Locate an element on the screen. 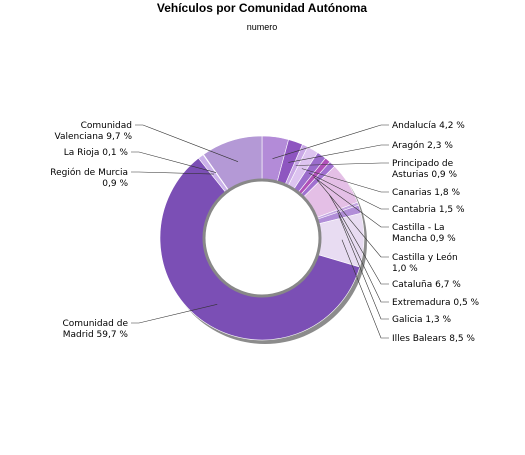  donut-hole is located at coordinates (262, 238).